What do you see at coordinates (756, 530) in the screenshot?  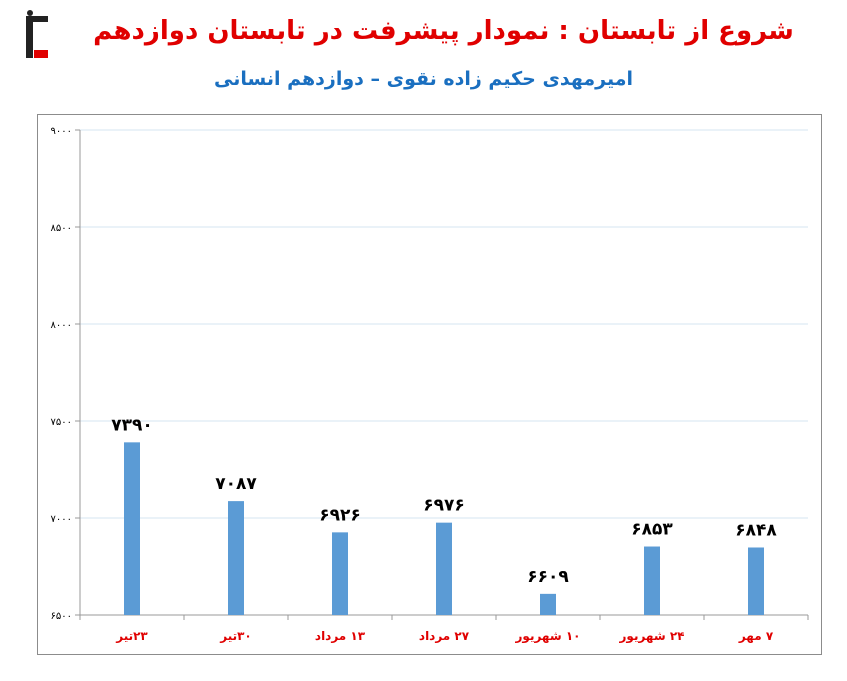 I see `data-label: ۶۸۴۸` at bounding box center [756, 530].